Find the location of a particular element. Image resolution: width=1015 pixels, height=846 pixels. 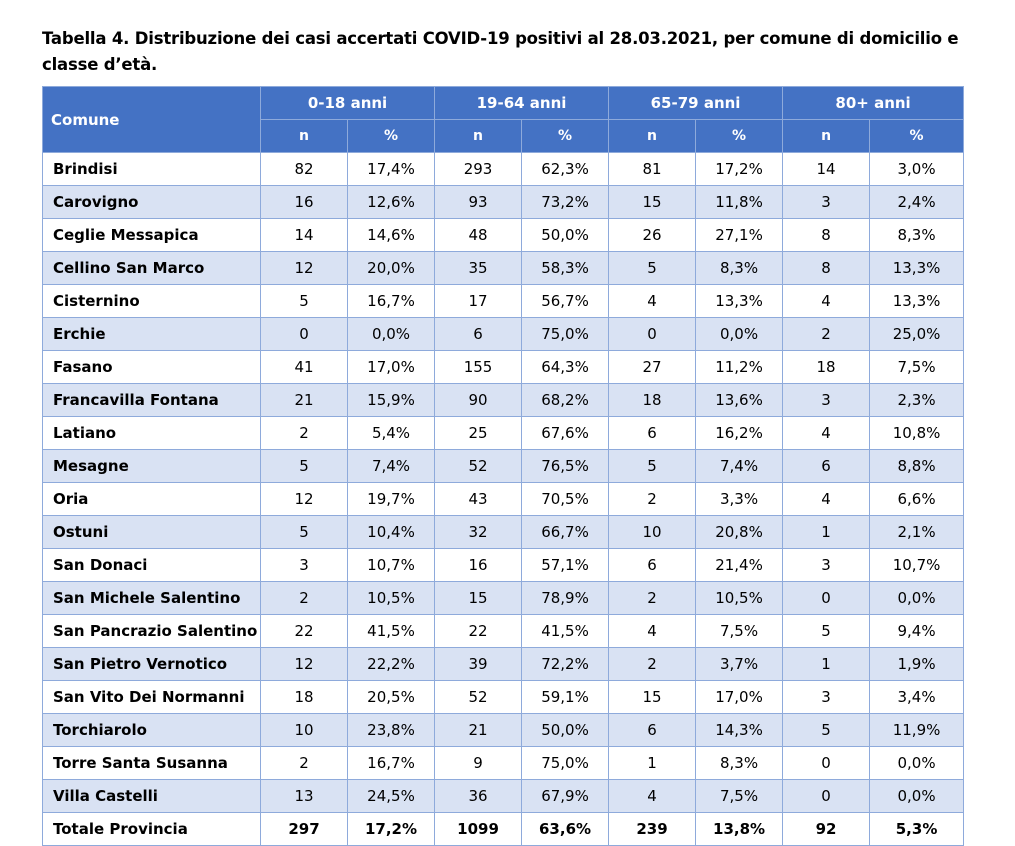

sub-header-row: n % n % n % n % is located at coordinates (504, 136).